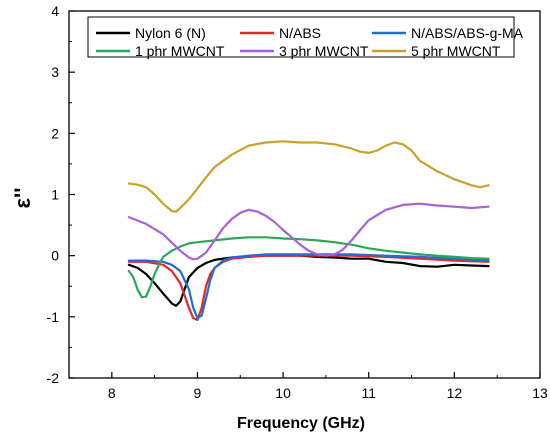  I want to click on x-axis-ticks: 8 9 10 11 12 13, so click(308, 386).